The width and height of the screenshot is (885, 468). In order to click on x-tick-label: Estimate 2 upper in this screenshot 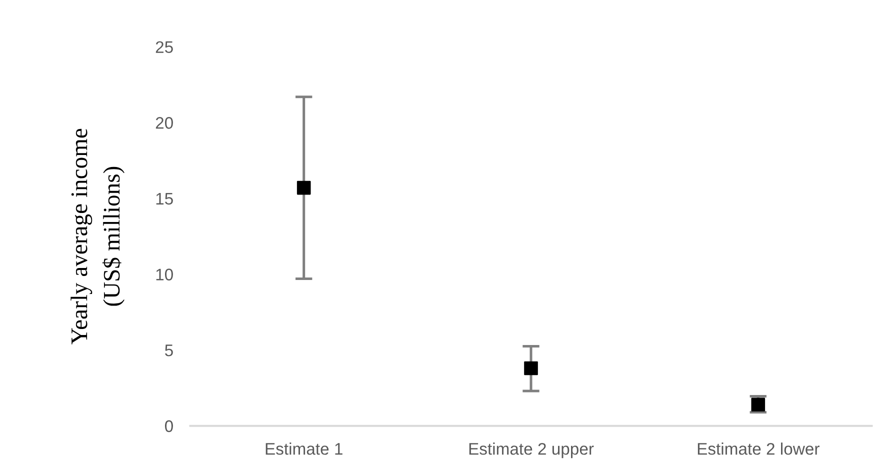, I will do `click(531, 450)`.